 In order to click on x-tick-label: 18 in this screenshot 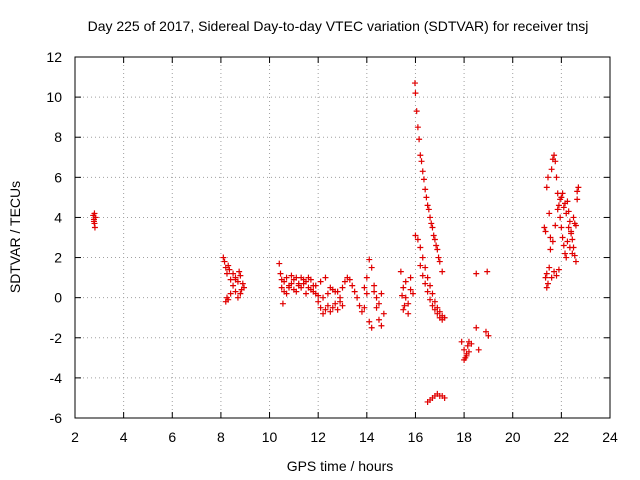, I will do `click(464, 437)`.